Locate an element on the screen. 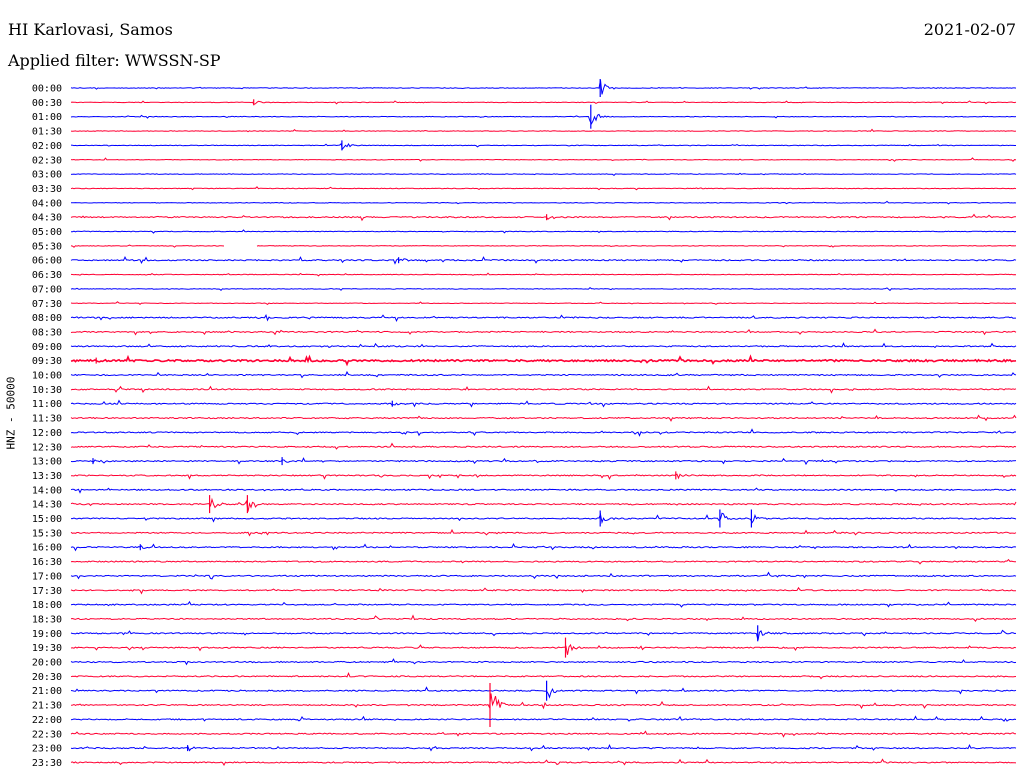 The image size is (1024, 780). row-time-label: 06:00 is located at coordinates (47, 261).